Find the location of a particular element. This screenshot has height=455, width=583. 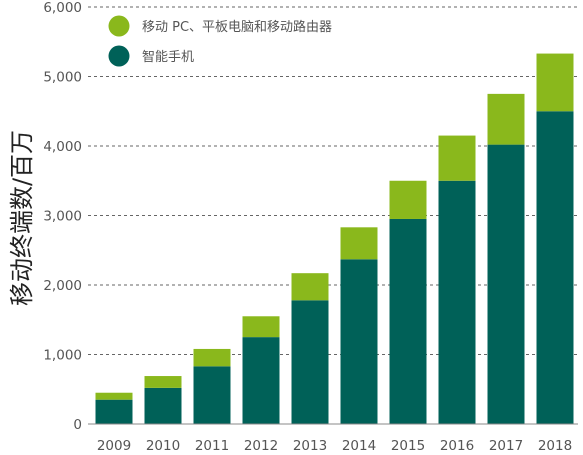

bar-pc-tablet-router-2012 is located at coordinates (261, 327).